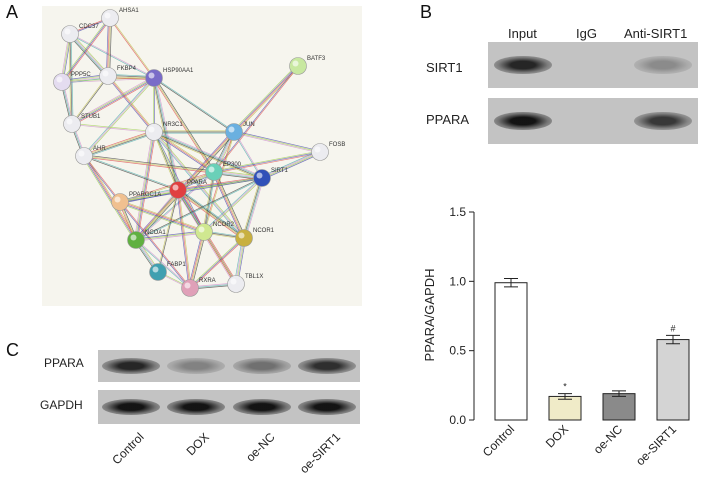  What do you see at coordinates (164, 131) in the screenshot?
I see `network-node: NR3C1` at bounding box center [164, 131].